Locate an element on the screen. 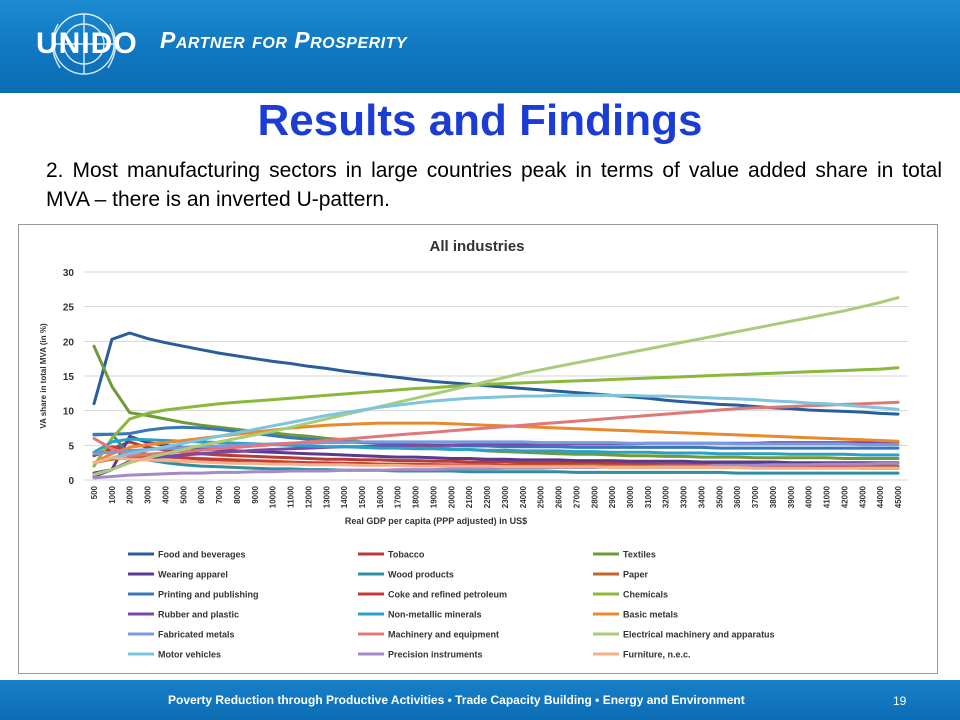 Image resolution: width=960 pixels, height=720 pixels. y-tick-label: 5 is located at coordinates (71, 446).